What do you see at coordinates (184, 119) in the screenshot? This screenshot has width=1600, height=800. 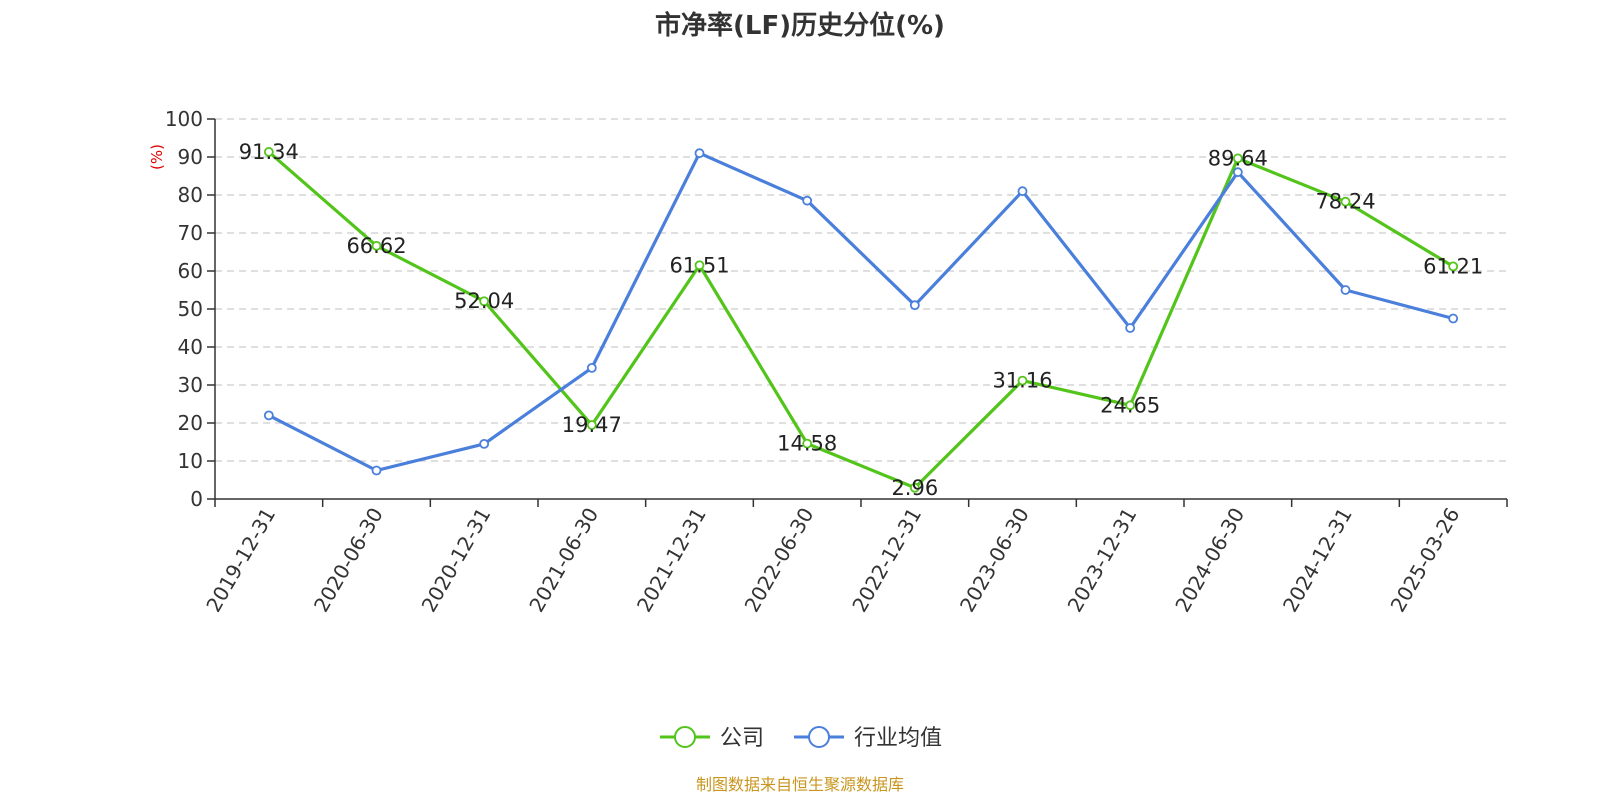 I see `y-tick-label: 100` at bounding box center [184, 119].